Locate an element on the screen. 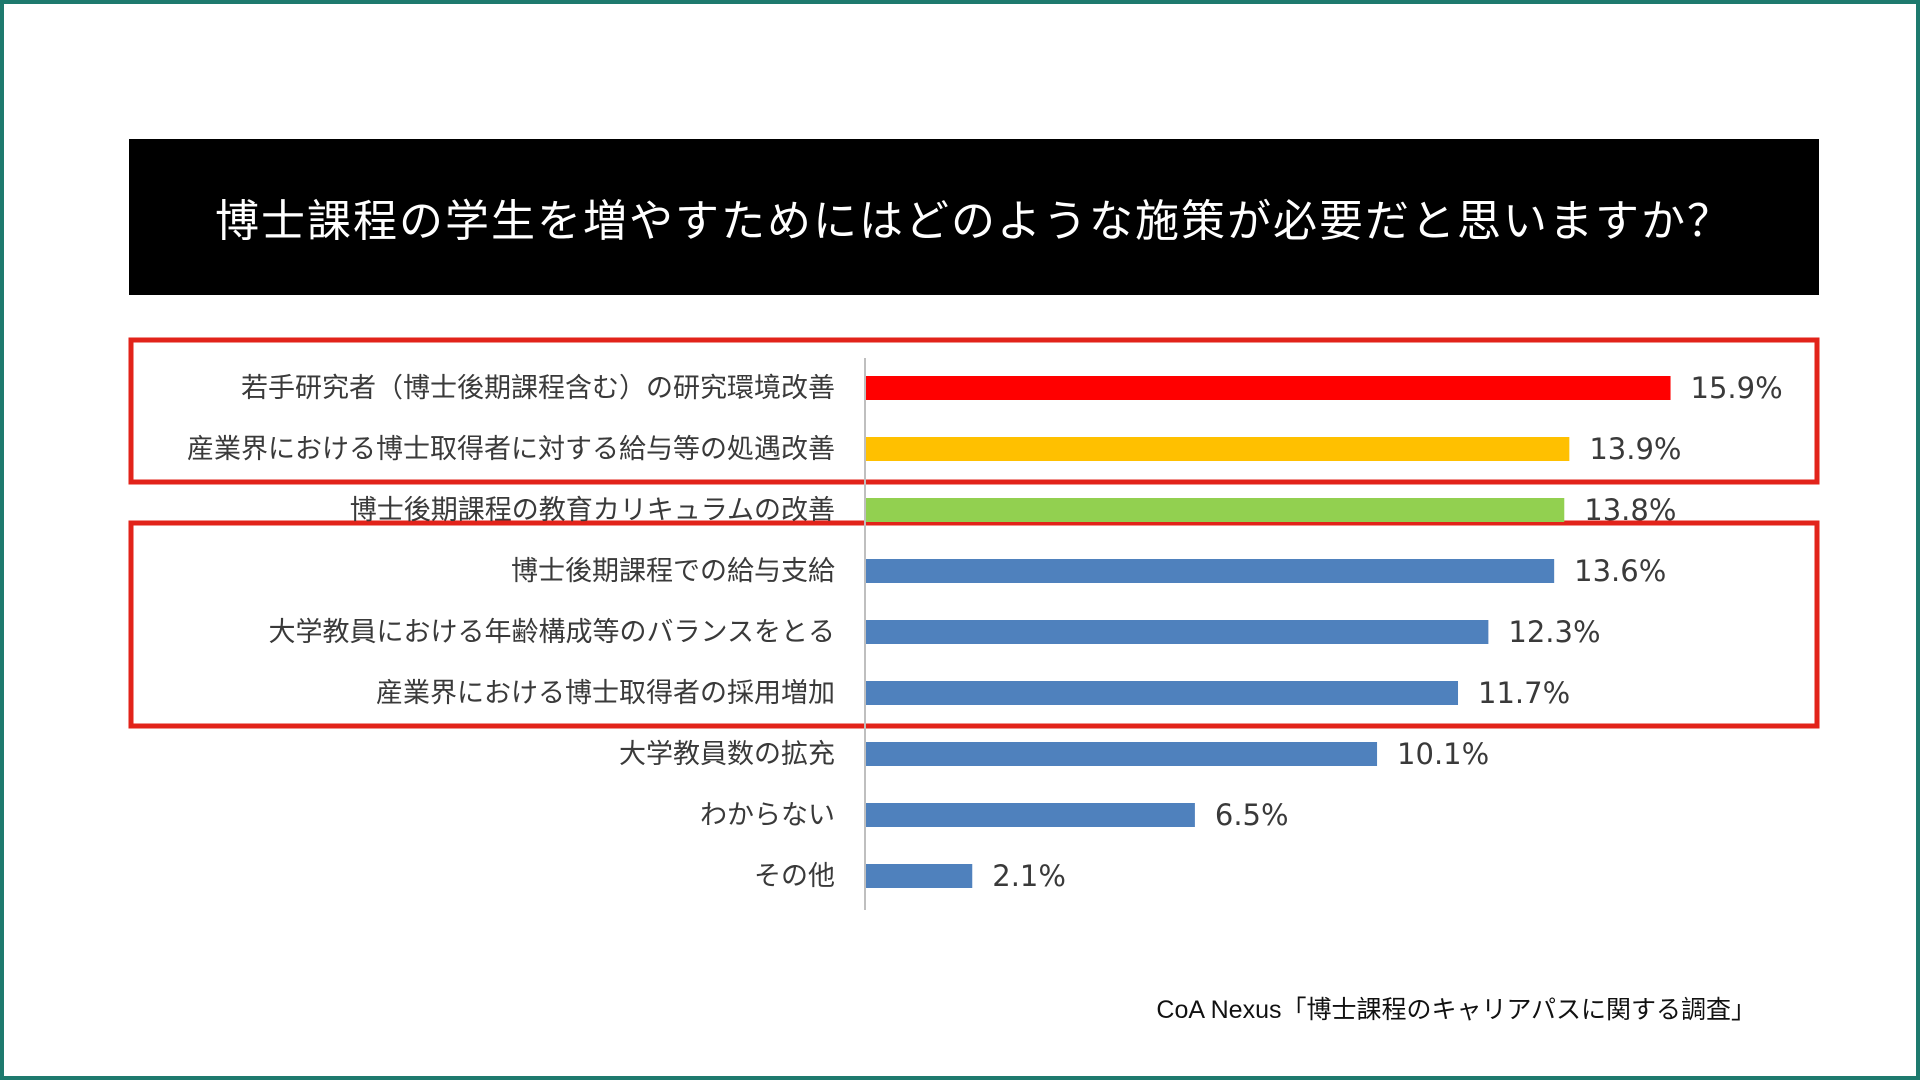 This screenshot has height=1080, width=1920. category-label: わからない is located at coordinates (767, 815).